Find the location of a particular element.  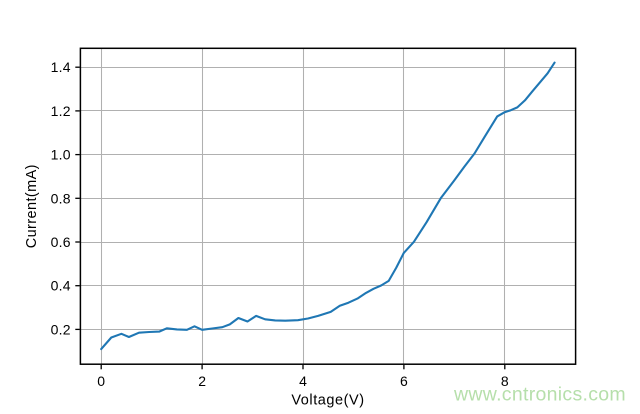

svg-text: www.cntronics.com is located at coordinates (539, 394).